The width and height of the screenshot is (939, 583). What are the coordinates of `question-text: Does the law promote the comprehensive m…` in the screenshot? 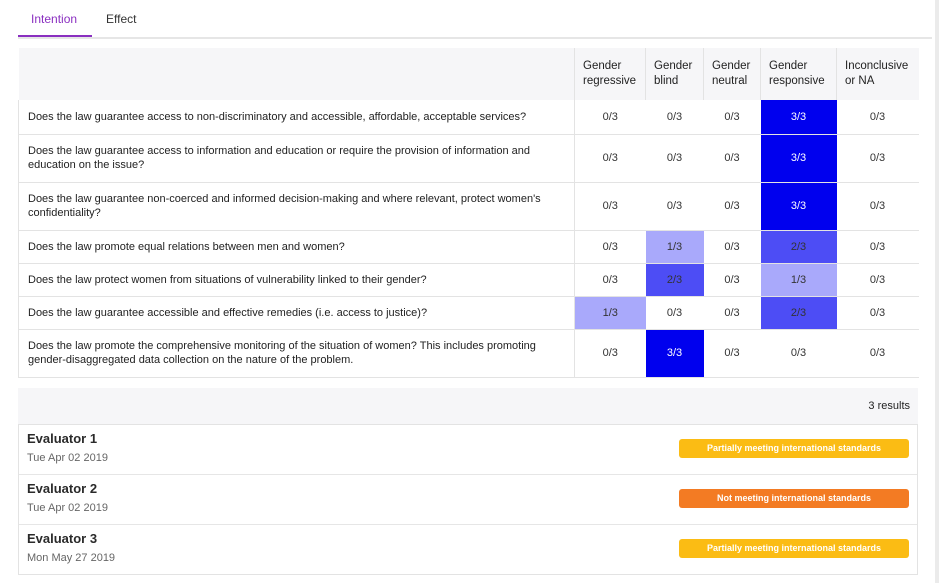 It's located at (296, 353).